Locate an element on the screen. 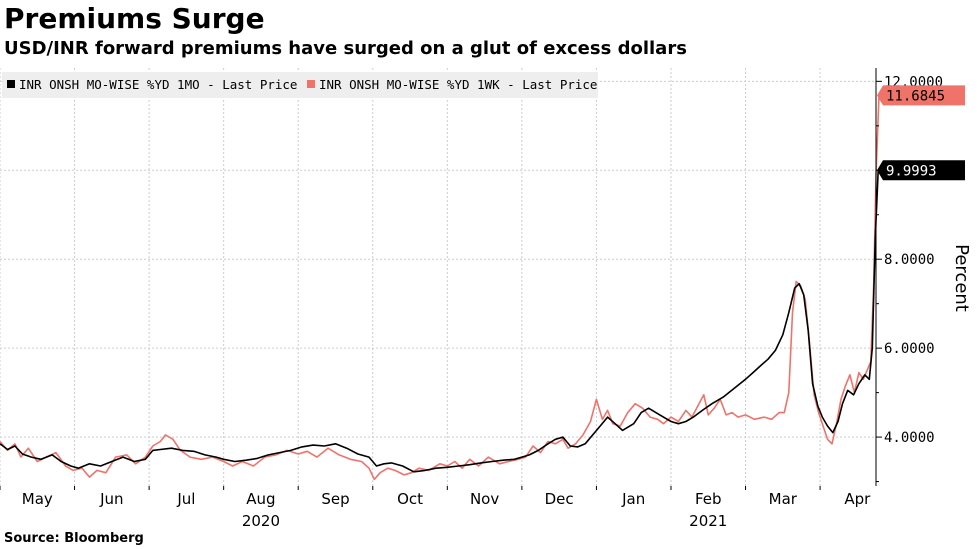  source-note: Source: Bloomberg is located at coordinates (74, 538).